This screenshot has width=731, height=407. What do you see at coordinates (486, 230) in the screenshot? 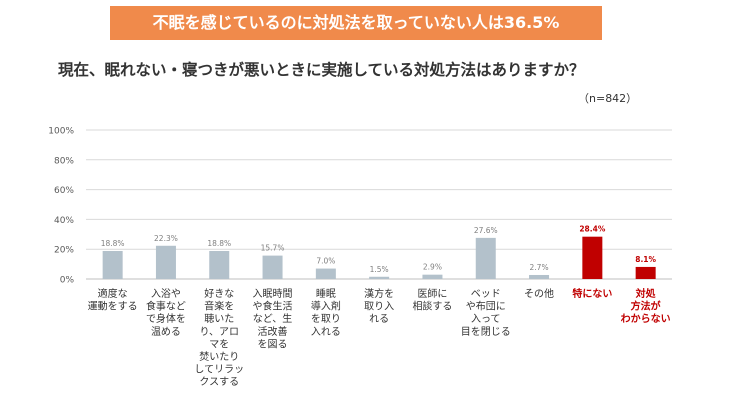
I see `value-label: 27.6%` at bounding box center [486, 230].